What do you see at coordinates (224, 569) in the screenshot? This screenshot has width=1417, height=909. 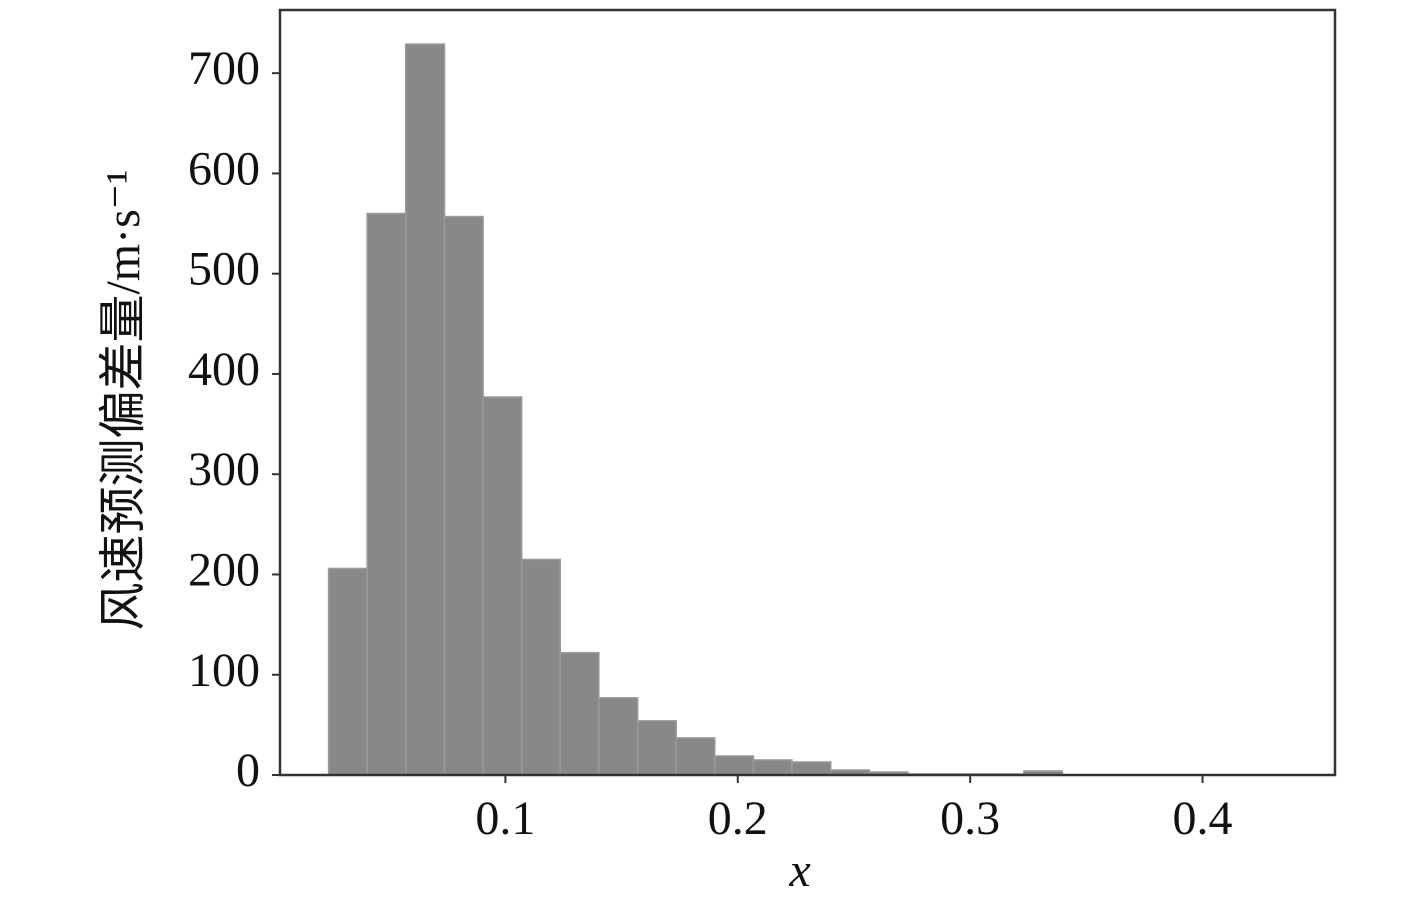 I see `y-tick-label: 200` at bounding box center [224, 569].